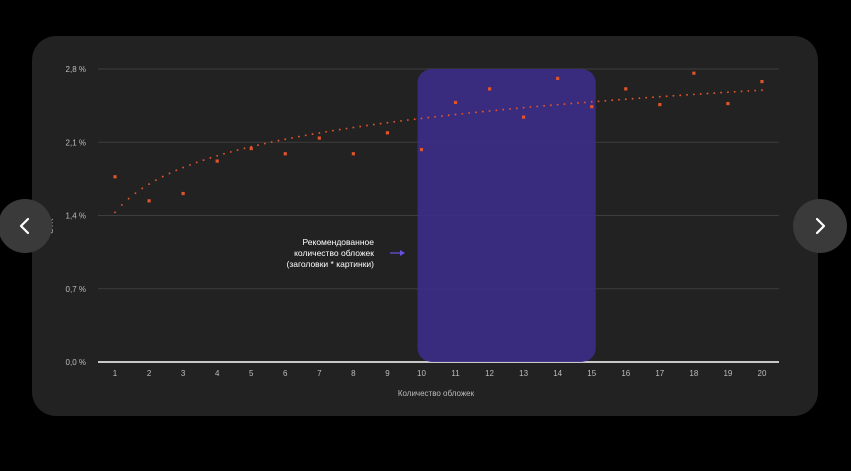 The height and width of the screenshot is (471, 851). Describe the element at coordinates (76, 142) in the screenshot. I see `y-tick-label: 2,1 %` at that location.